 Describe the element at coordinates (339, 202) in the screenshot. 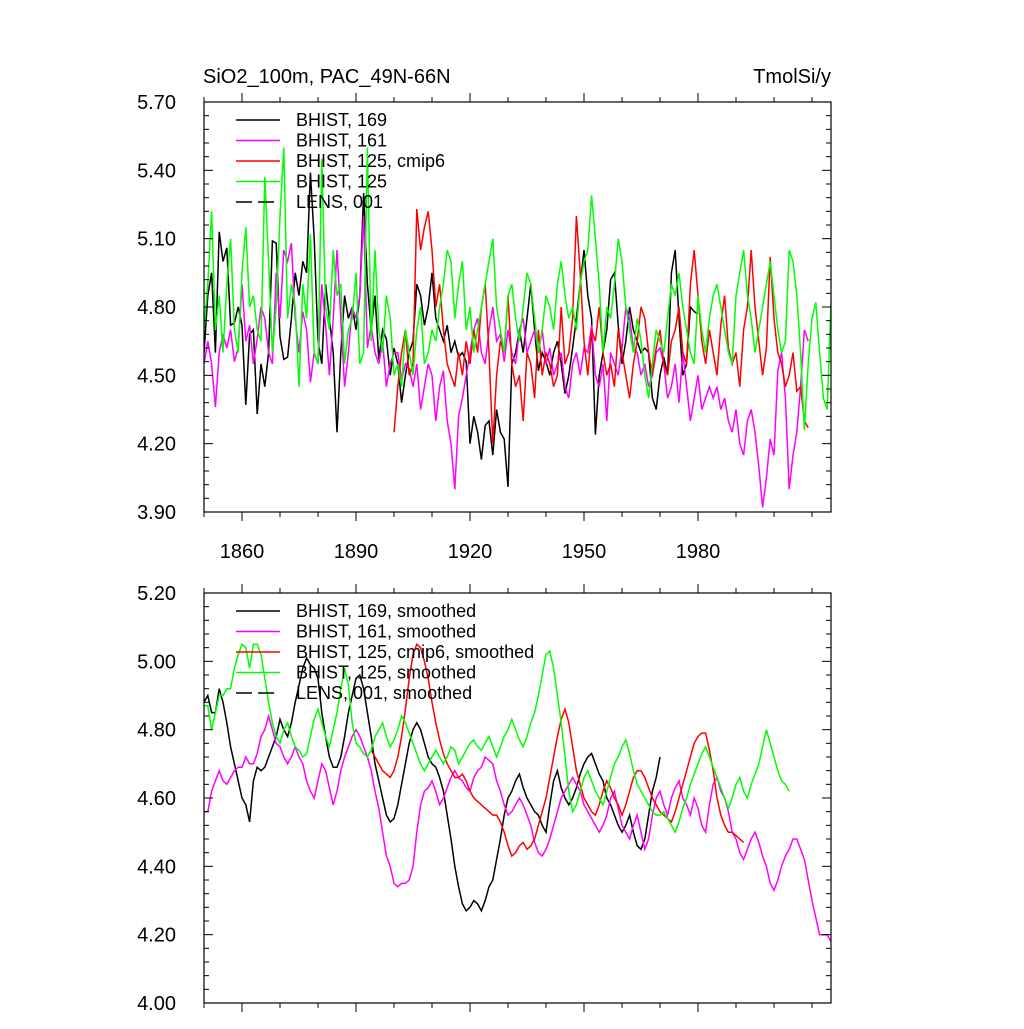

I see `top-legend-label-4: LENS, 001` at that location.